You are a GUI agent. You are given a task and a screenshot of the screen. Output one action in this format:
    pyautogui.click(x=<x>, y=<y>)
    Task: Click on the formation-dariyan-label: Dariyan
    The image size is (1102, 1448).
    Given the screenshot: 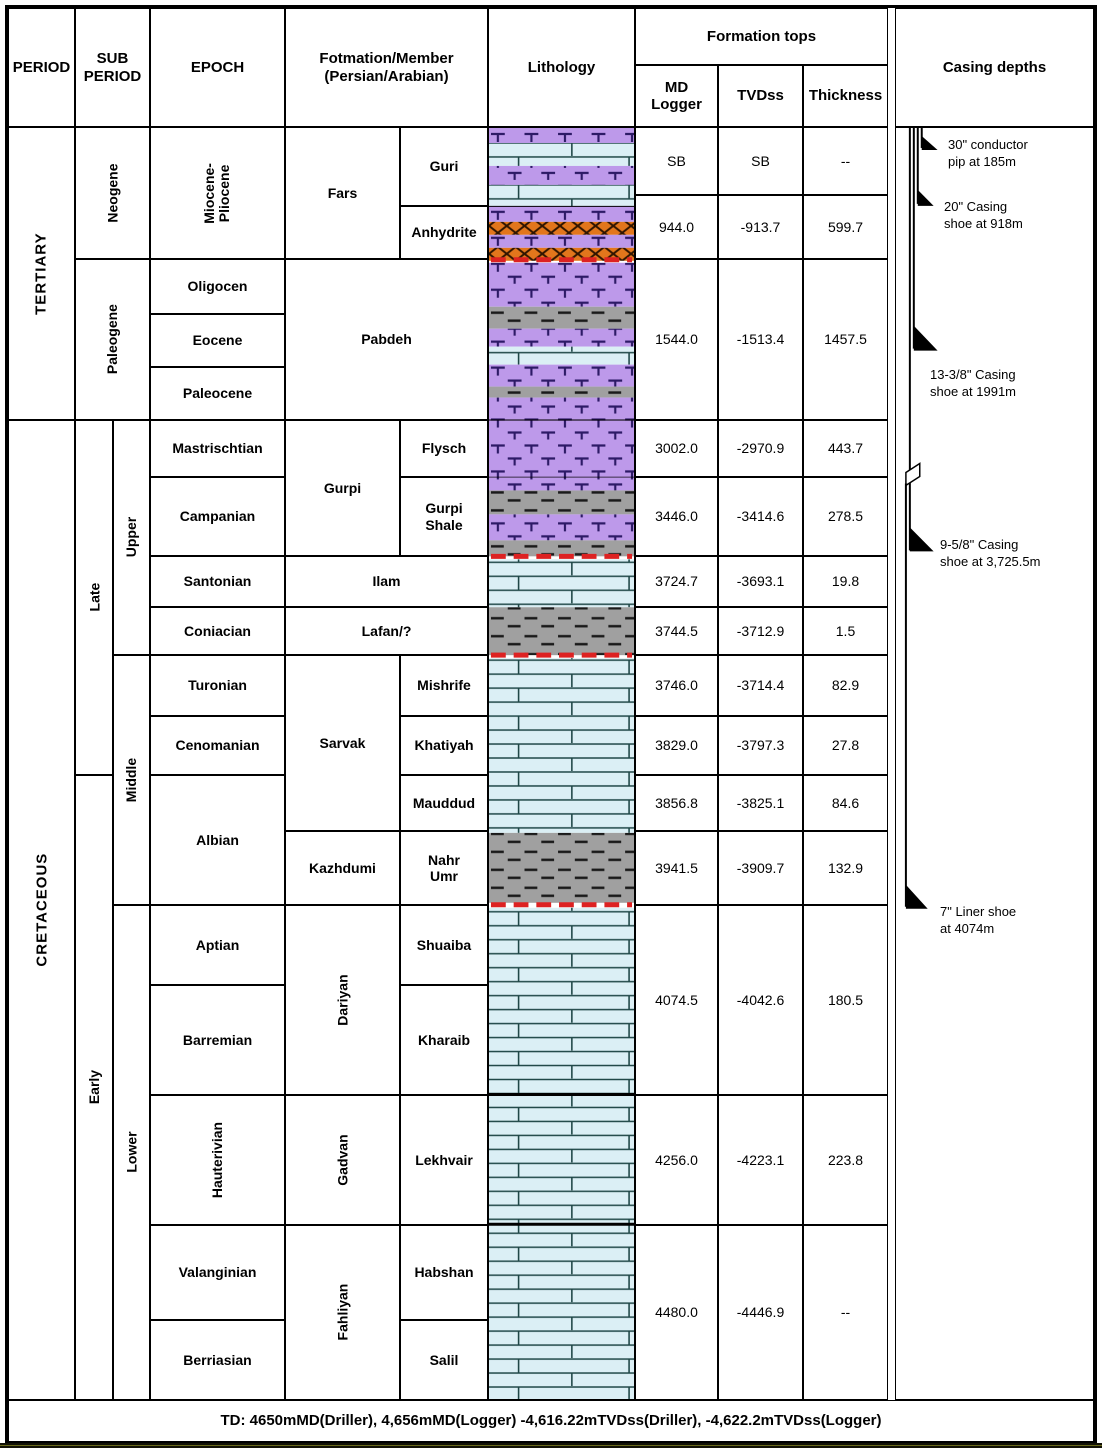 What is the action you would take?
    pyautogui.click(x=342, y=1000)
    